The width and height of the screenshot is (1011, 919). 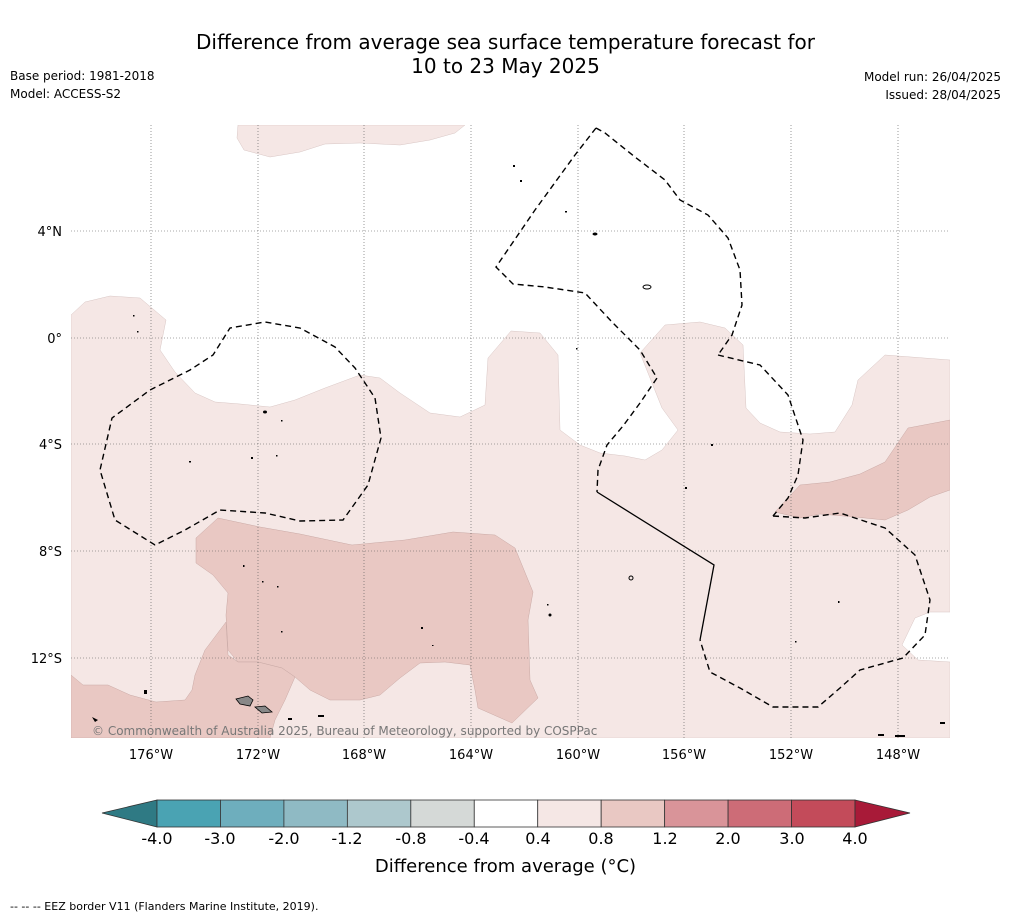 What do you see at coordinates (50, 445) in the screenshot?
I see `lat-label: 4°S` at bounding box center [50, 445].